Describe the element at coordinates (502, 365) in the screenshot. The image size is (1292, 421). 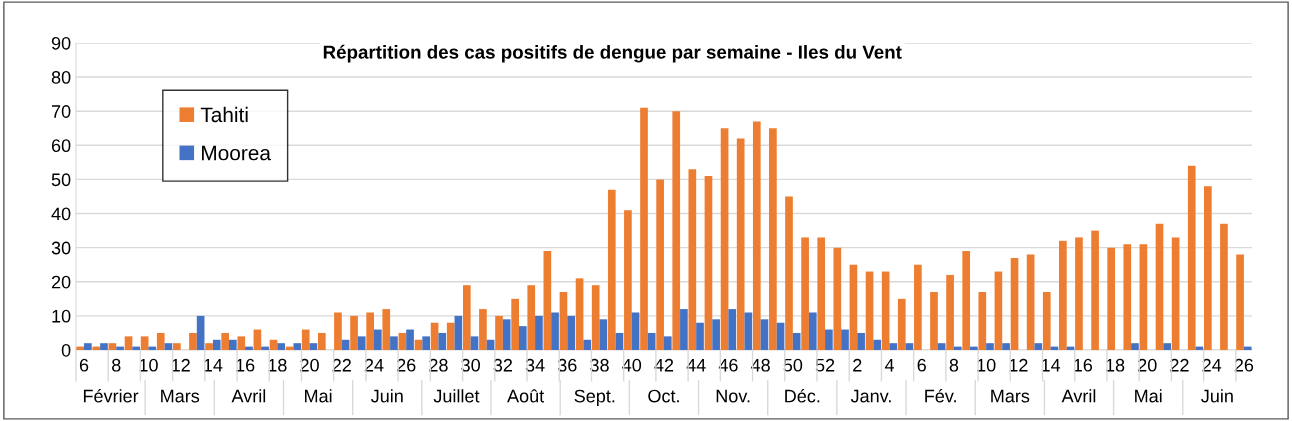
I see `x-tick-label: 32` at that location.